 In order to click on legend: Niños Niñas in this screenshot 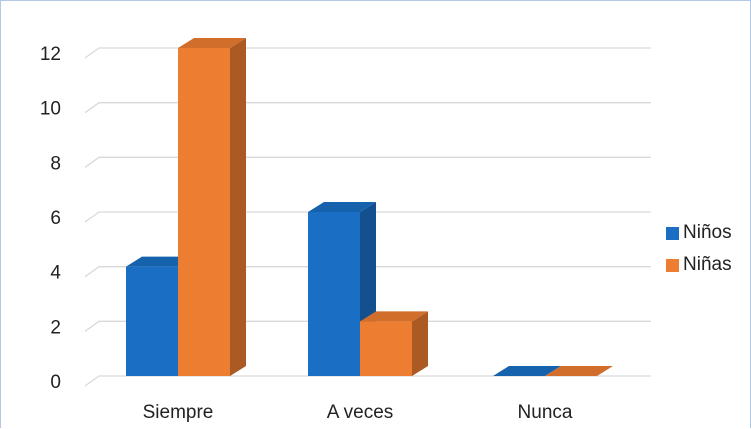, I will do `click(699, 249)`.